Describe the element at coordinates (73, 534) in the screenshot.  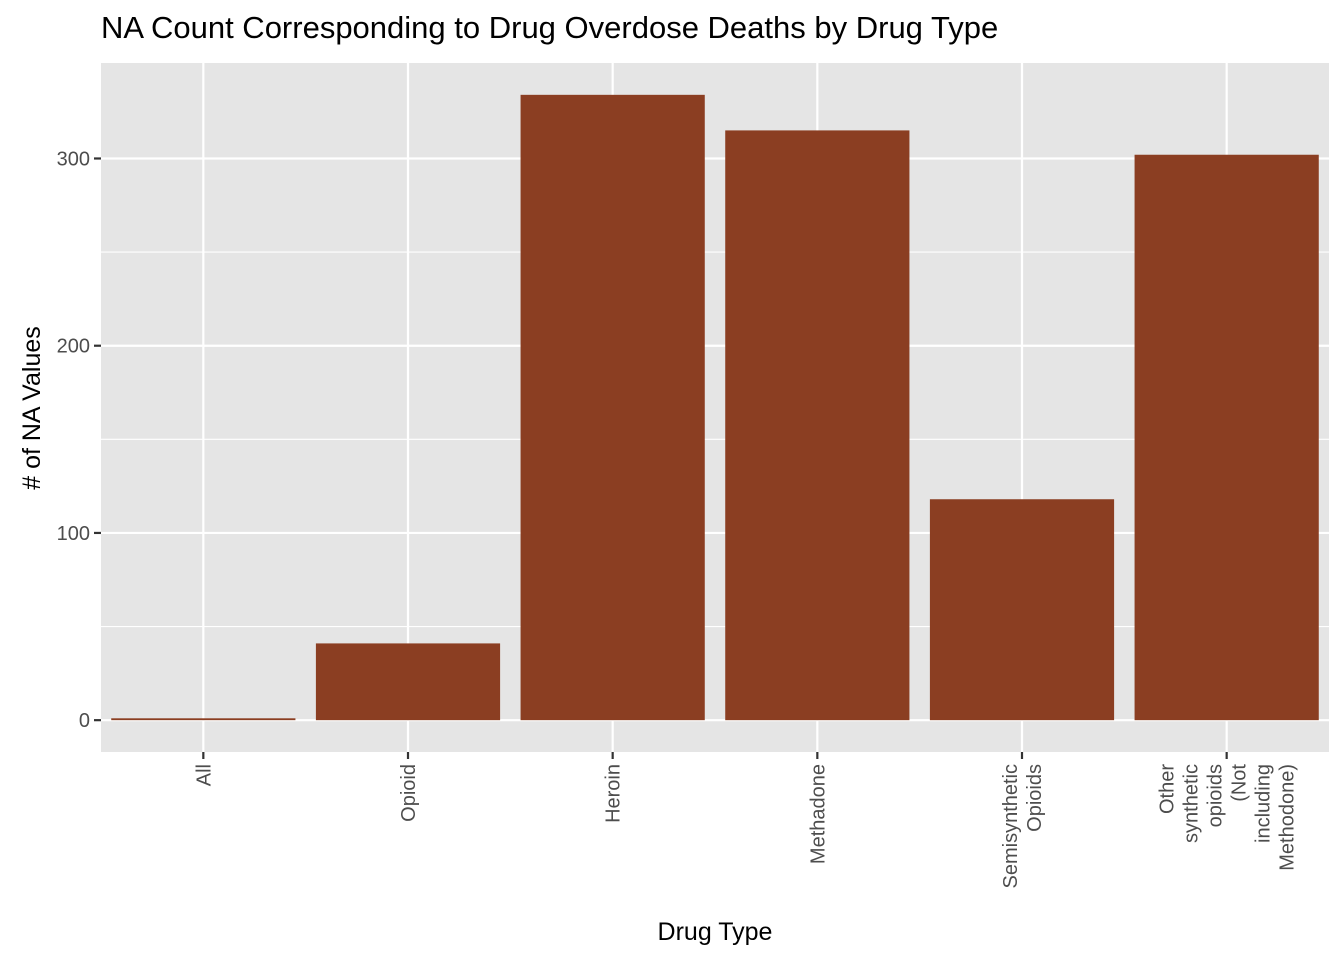
I see `y-tick-label: 100` at that location.